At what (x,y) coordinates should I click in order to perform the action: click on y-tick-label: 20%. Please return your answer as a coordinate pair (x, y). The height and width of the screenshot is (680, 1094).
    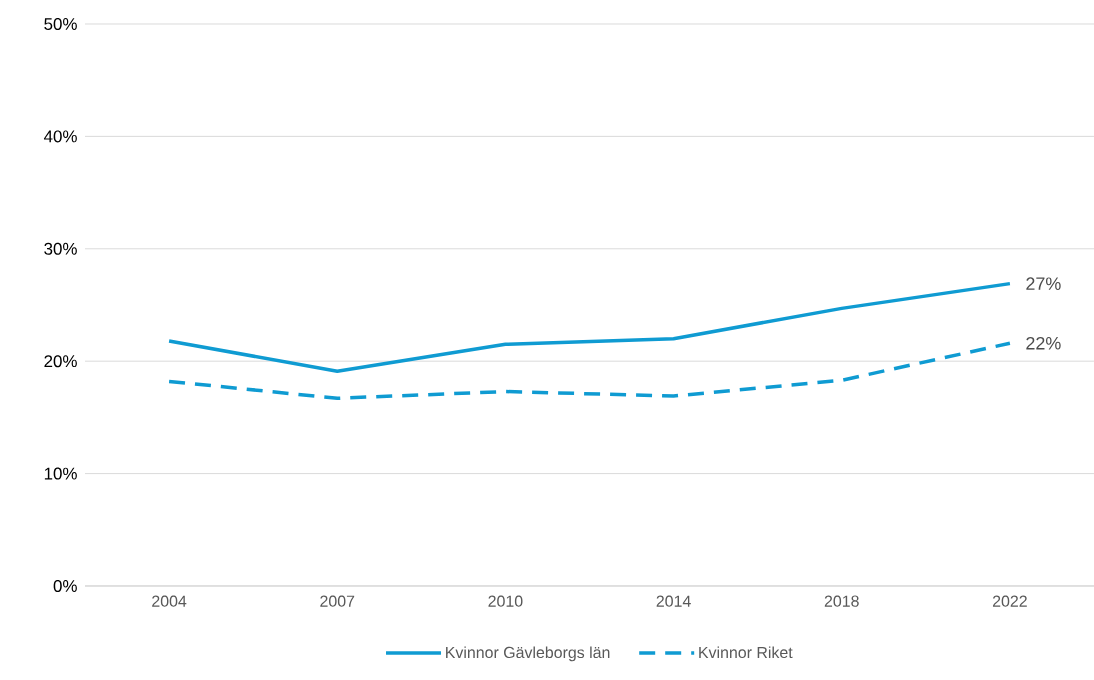
    Looking at the image, I should click on (60, 361).